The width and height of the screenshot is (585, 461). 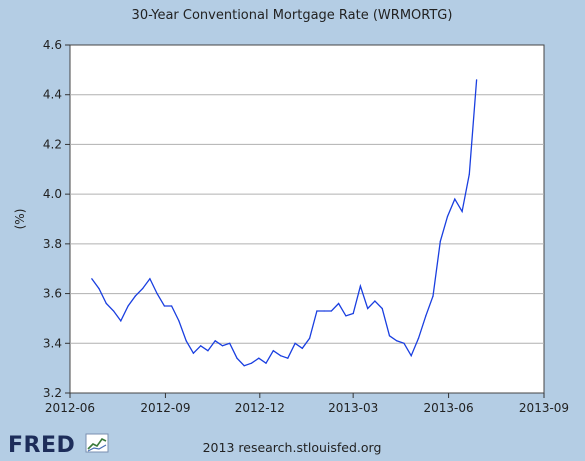 What do you see at coordinates (97, 443) in the screenshot?
I see `chart-icon` at bounding box center [97, 443].